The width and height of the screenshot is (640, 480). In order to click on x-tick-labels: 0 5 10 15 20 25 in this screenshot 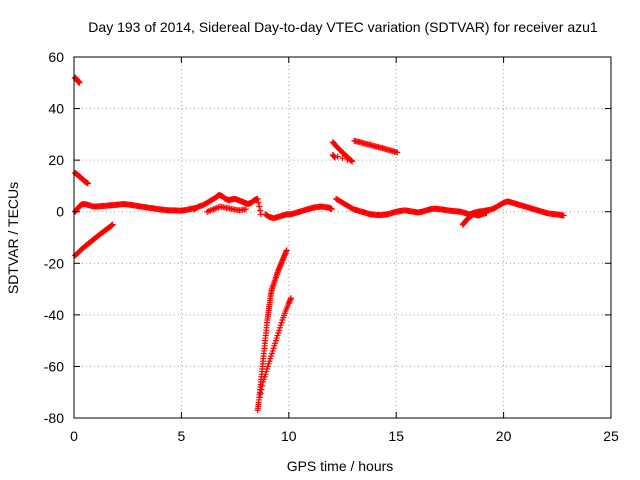, I will do `click(344, 436)`.